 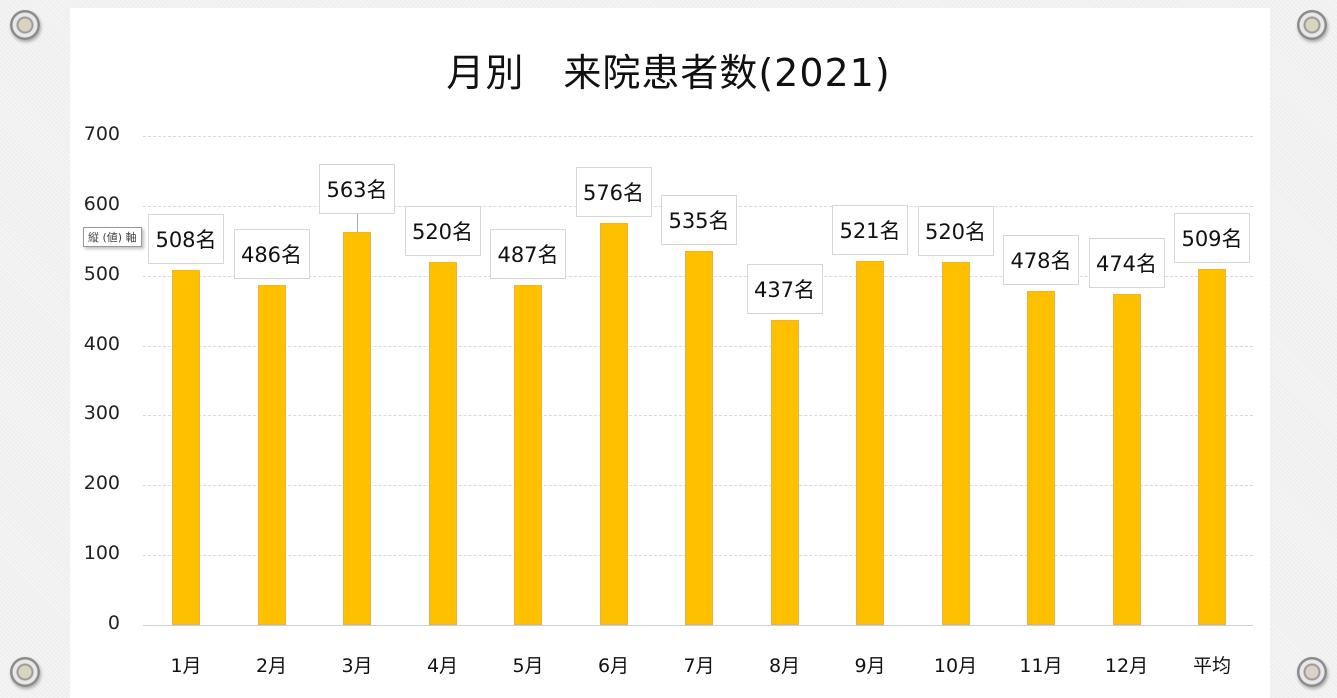 I want to click on chart-title: 月別 来院患者数(2021), so click(x=668, y=73).